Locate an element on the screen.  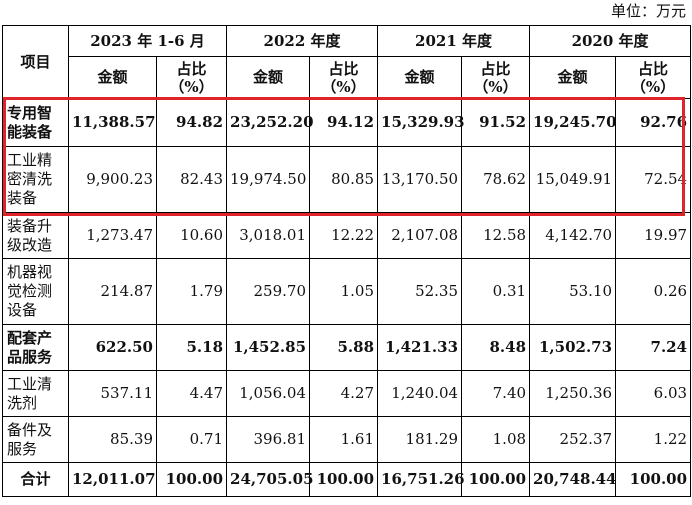
cell-ratio: 80.85 is located at coordinates (344, 179).